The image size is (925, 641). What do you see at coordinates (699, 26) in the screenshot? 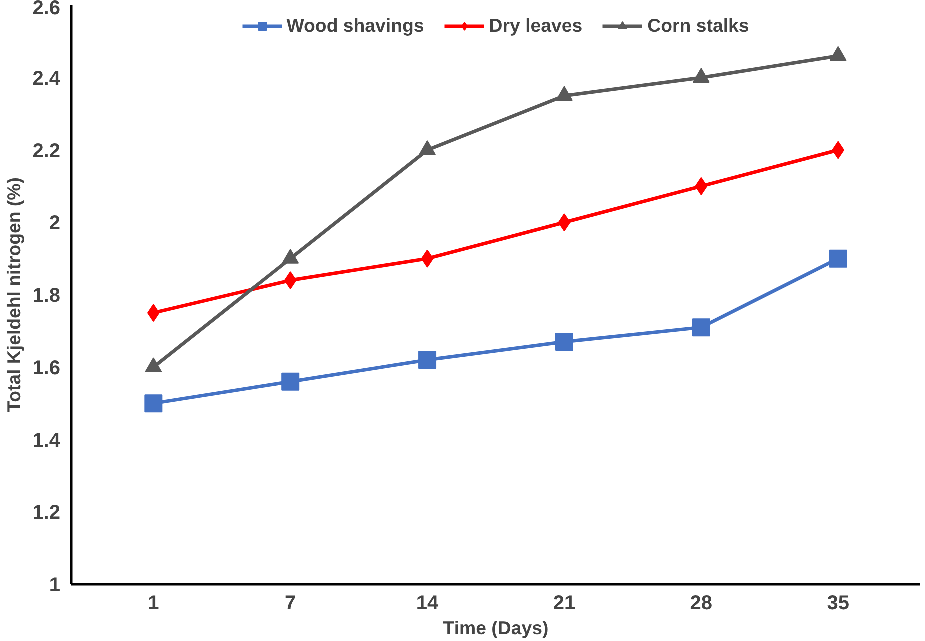
I see `legend-label: Corn stalks` at bounding box center [699, 26].